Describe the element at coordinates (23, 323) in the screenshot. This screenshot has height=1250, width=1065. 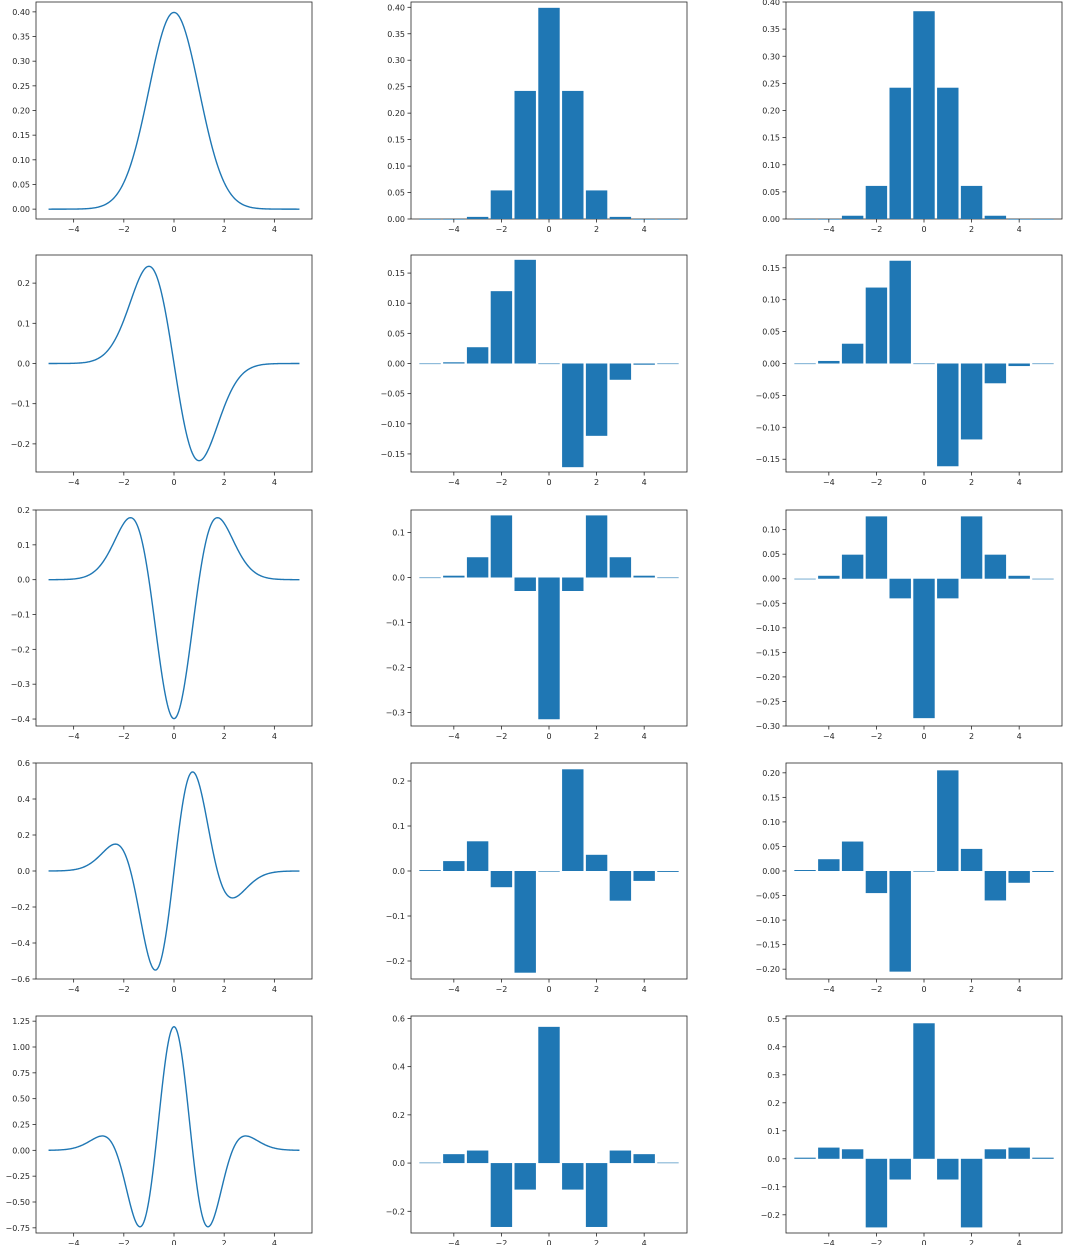
I see `y-tick-label: 0.1` at that location.